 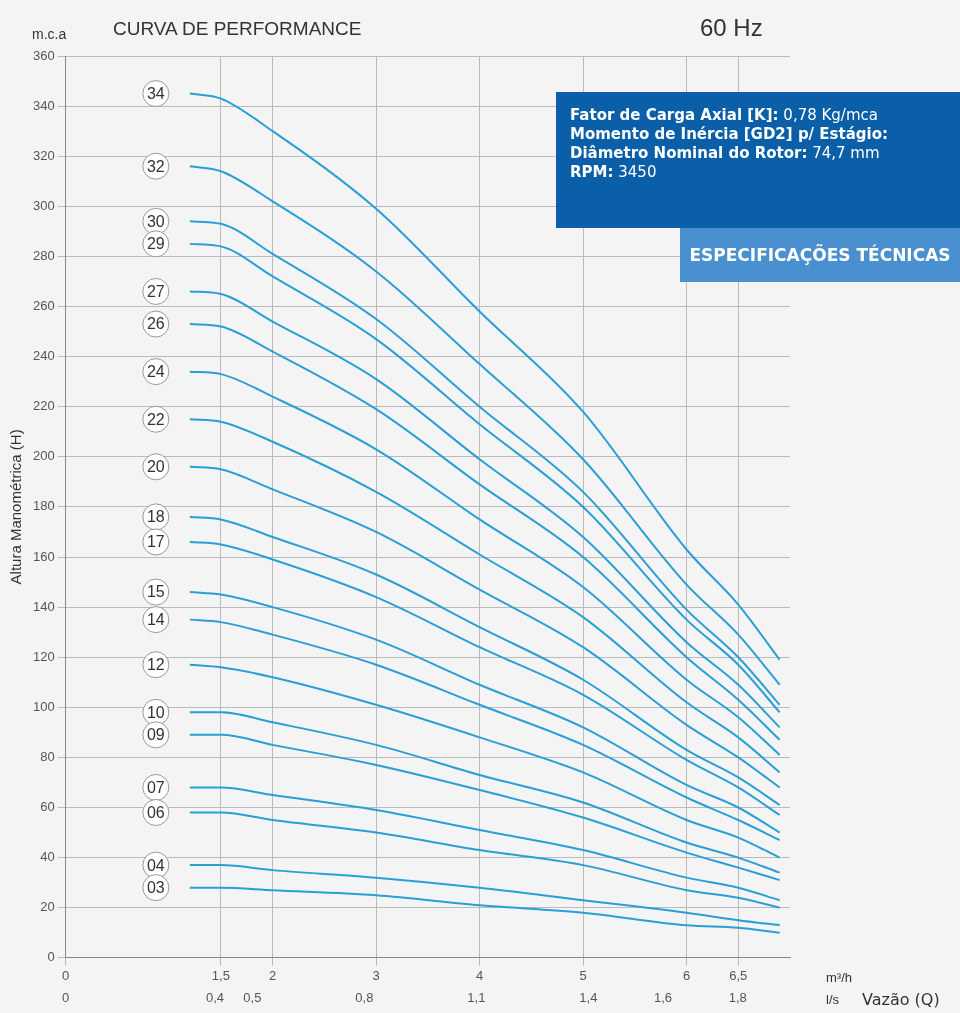 What do you see at coordinates (43, 556) in the screenshot?
I see `y-tick-label: 160` at bounding box center [43, 556].